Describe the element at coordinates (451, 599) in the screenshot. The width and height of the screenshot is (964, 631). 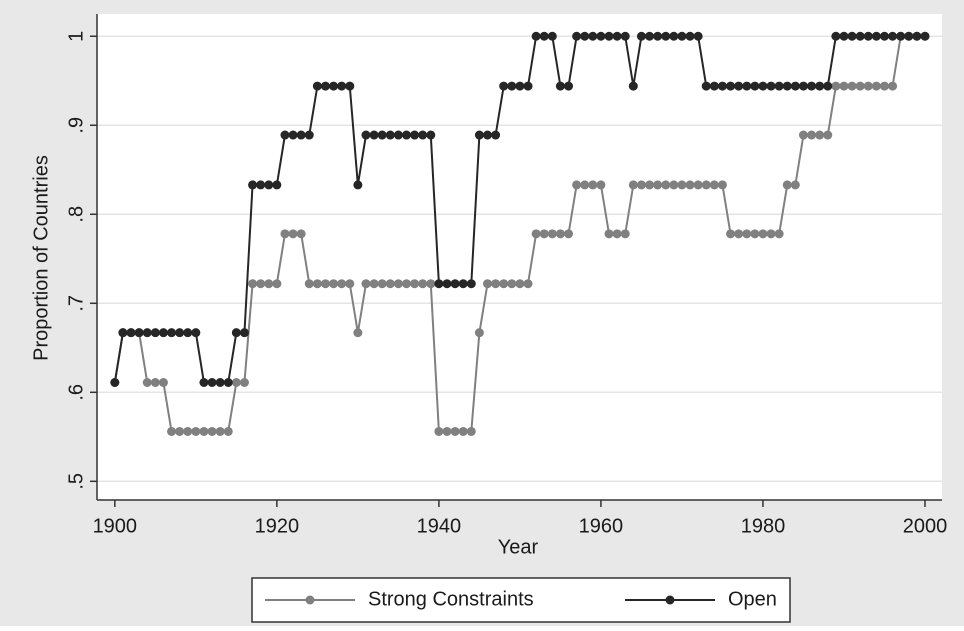
I see `legend-label: Strong Constraints` at that location.